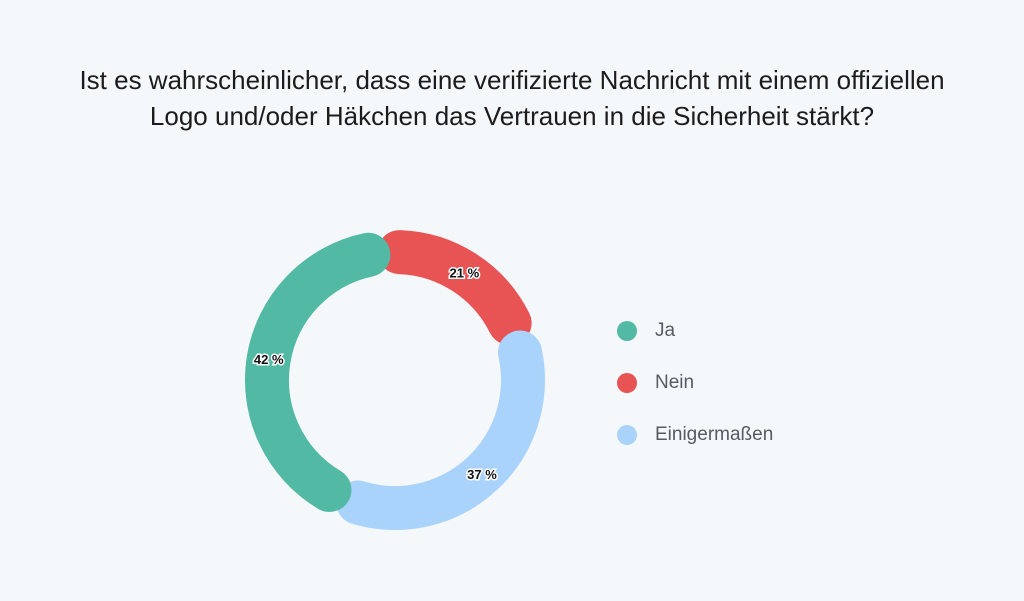 The image size is (1024, 601). Describe the element at coordinates (318, 372) in the screenshot. I see `slice-ja` at that location.